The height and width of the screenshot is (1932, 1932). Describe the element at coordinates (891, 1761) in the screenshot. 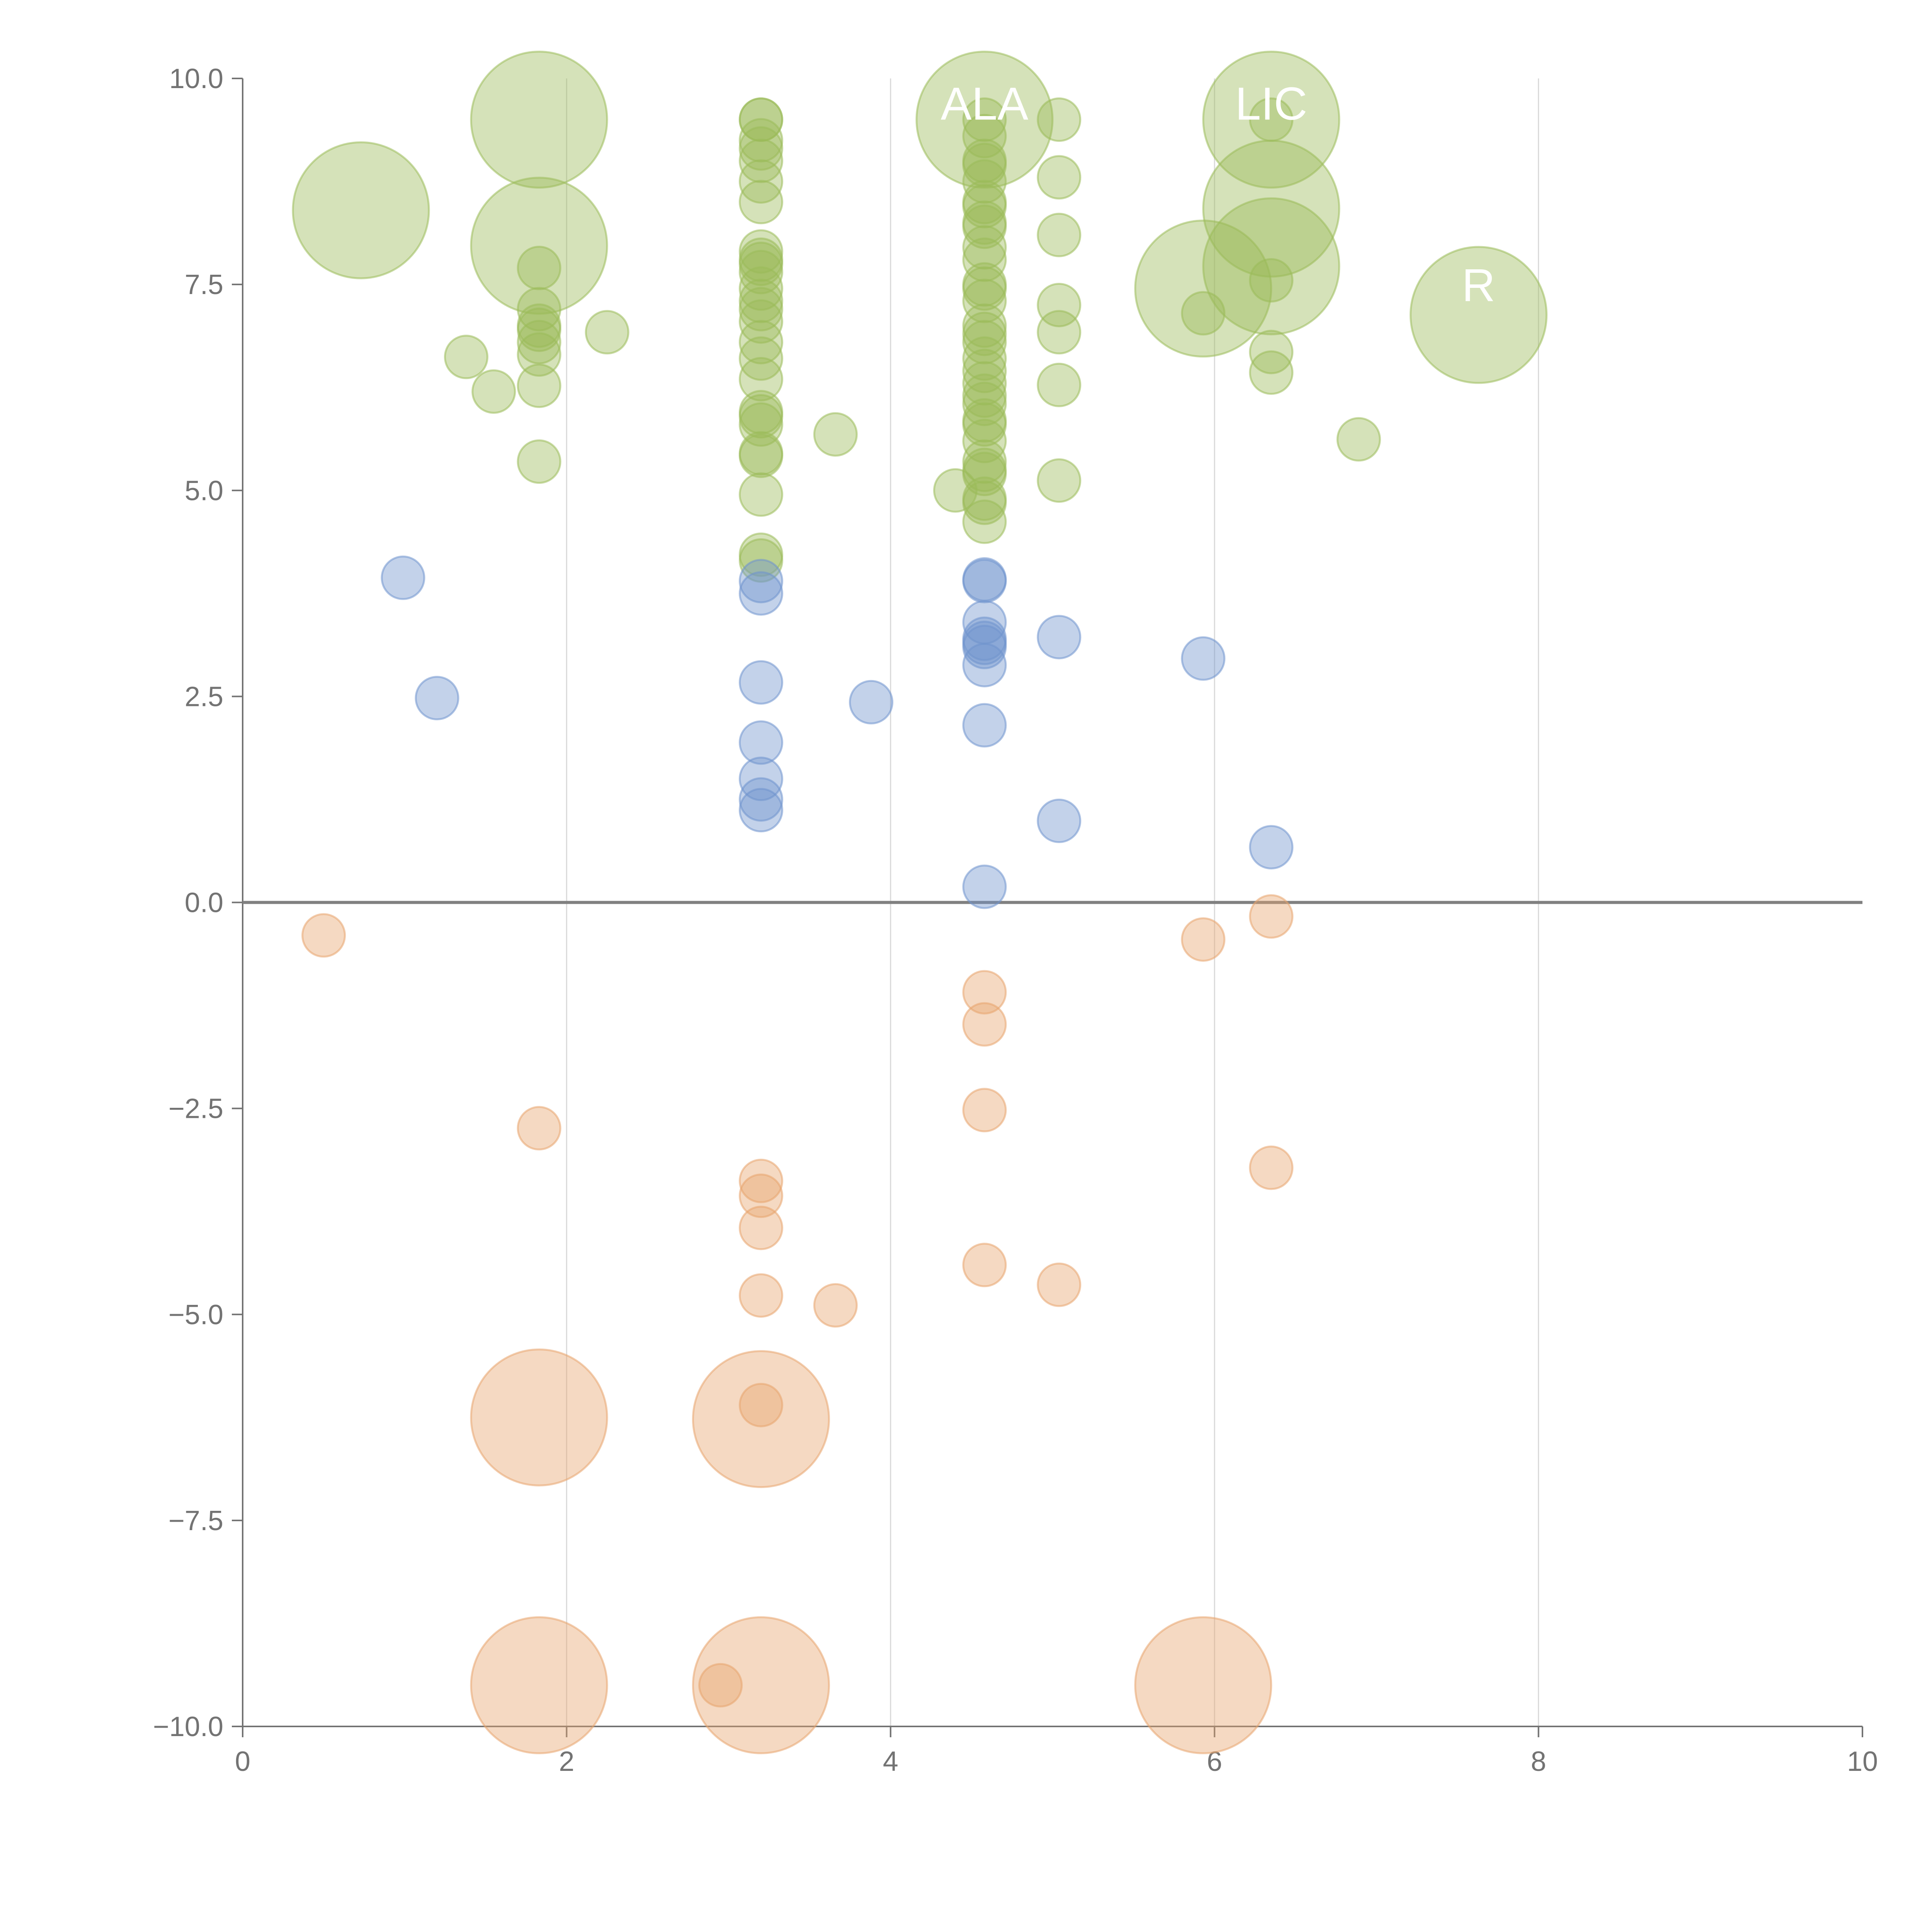

I see `x-tick-label: 4` at that location.